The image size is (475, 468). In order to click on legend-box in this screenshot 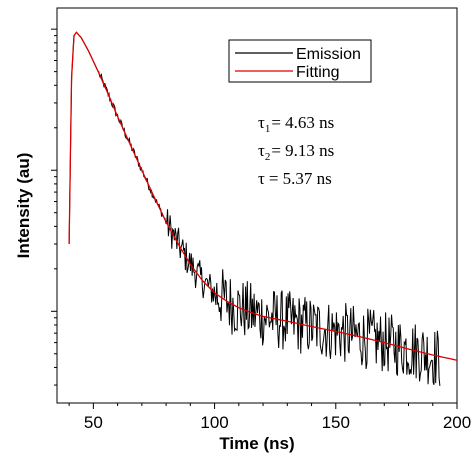, I will do `click(300, 61)`.